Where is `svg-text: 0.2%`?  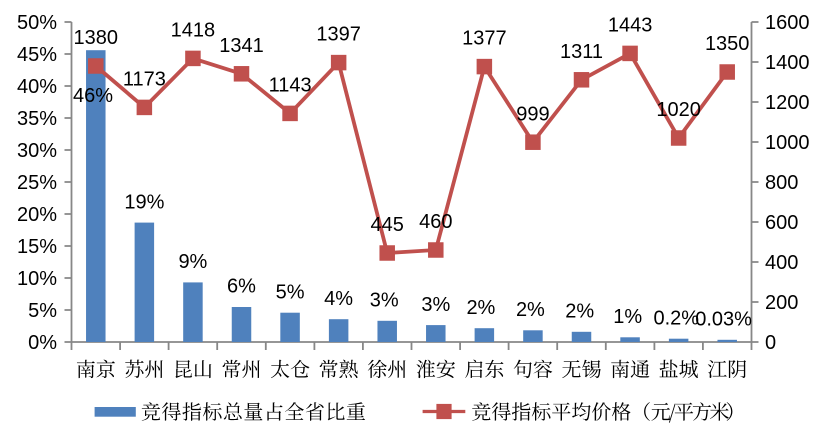 svg-text: 0.2% is located at coordinates (677, 318).